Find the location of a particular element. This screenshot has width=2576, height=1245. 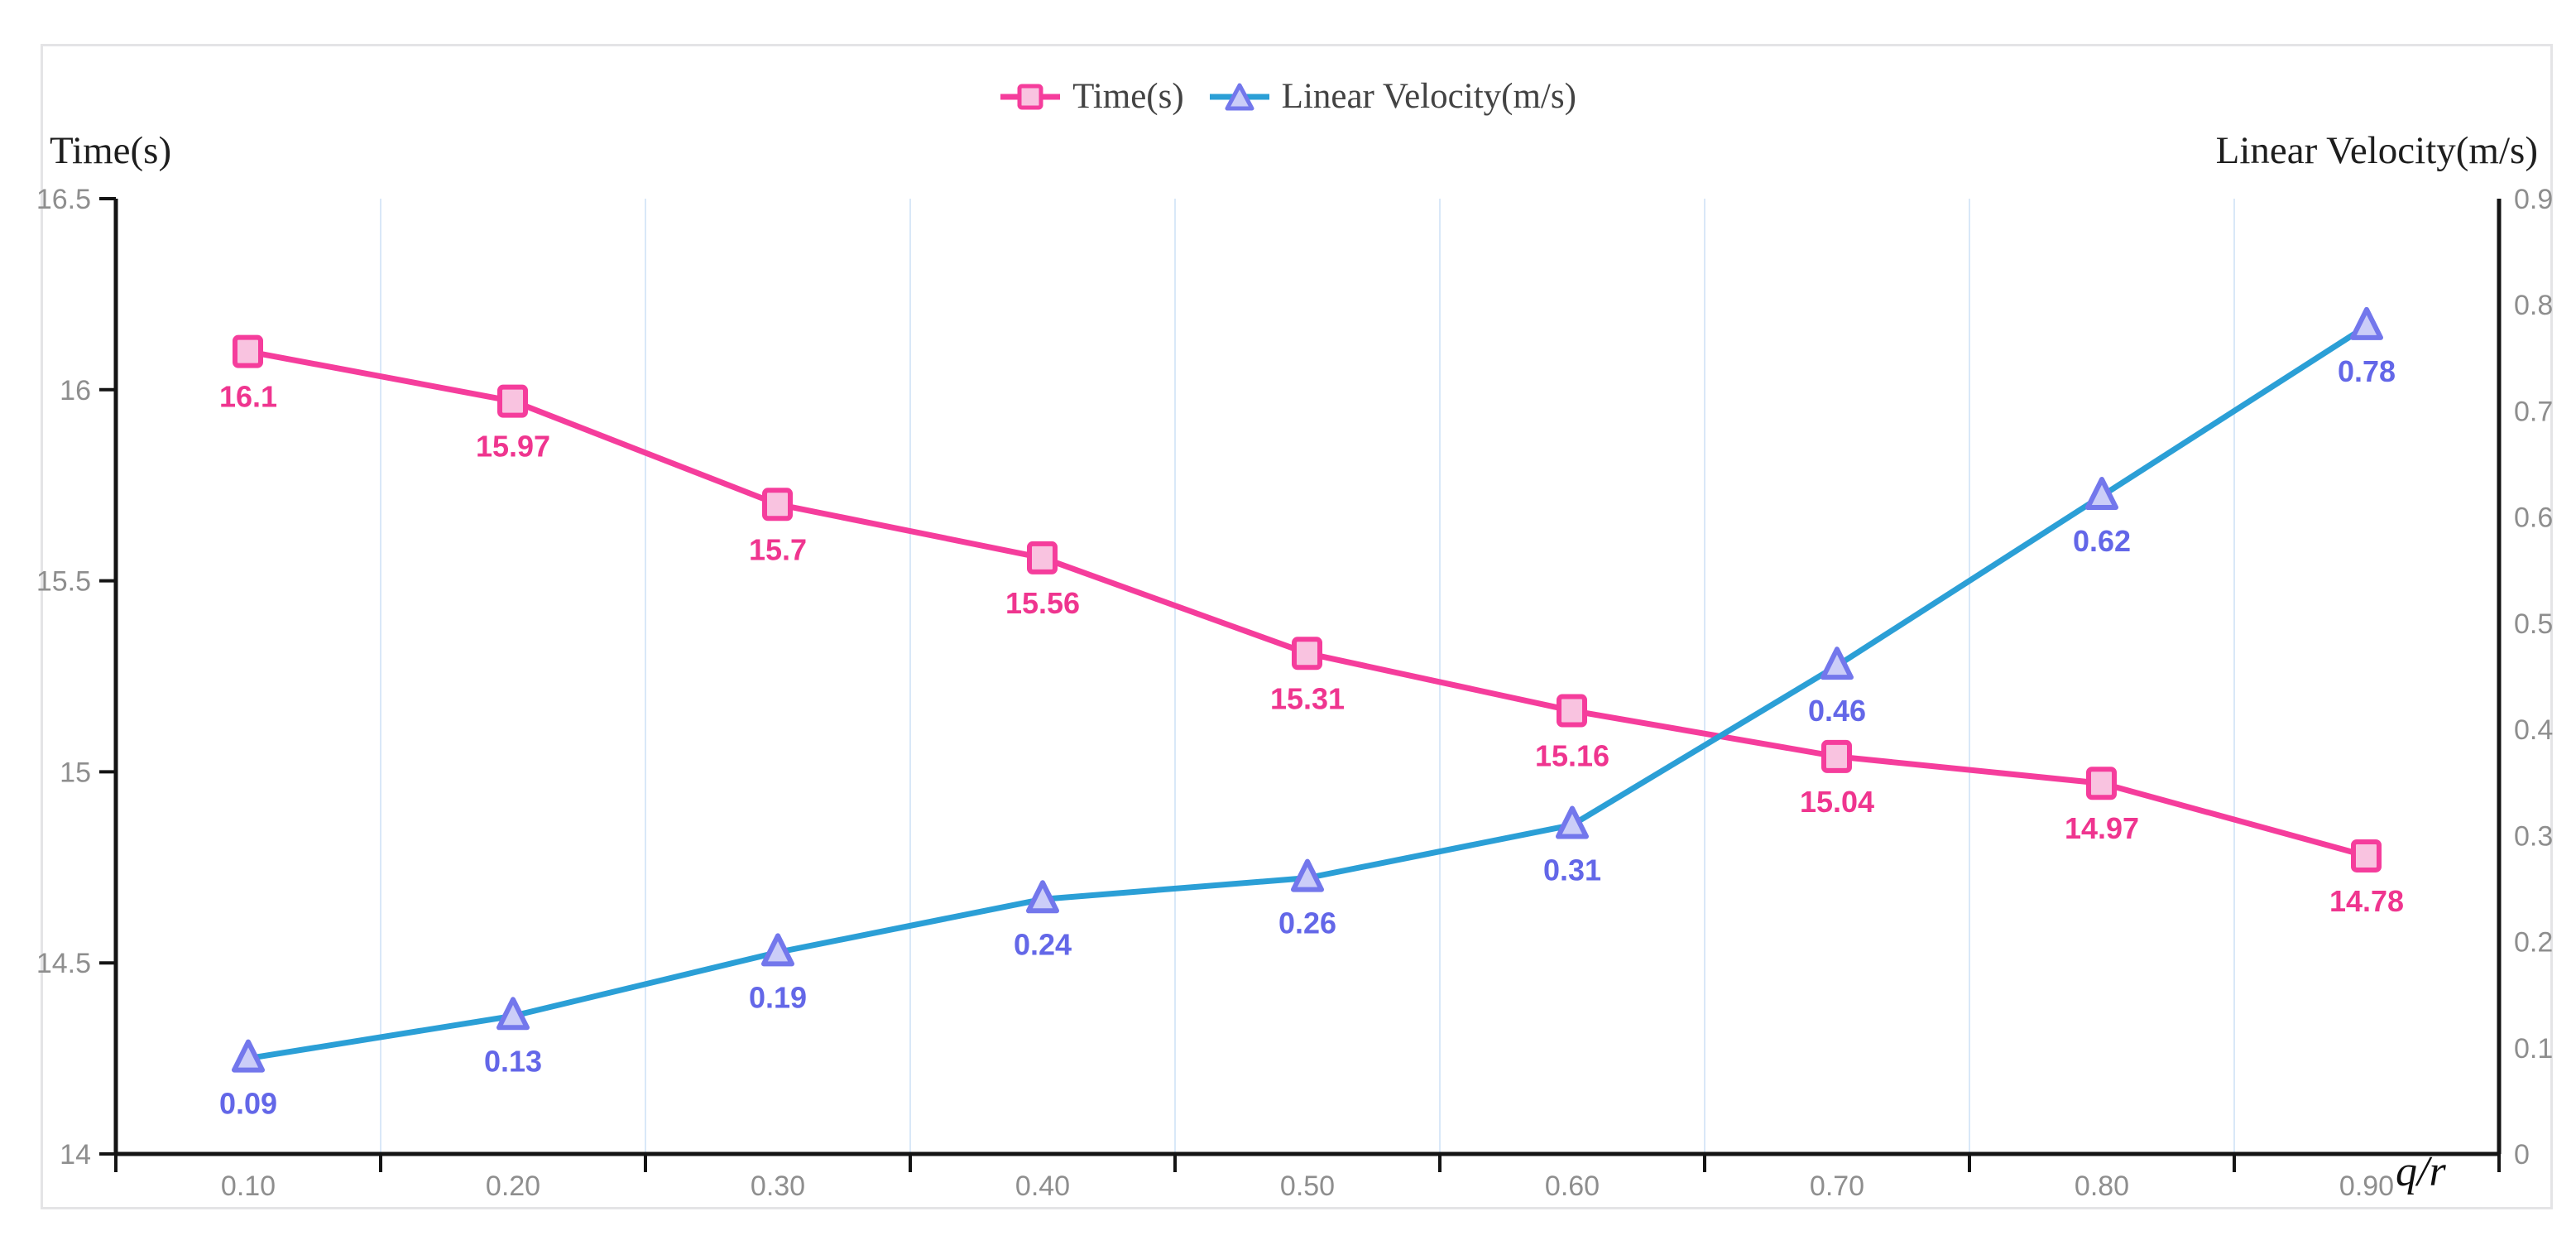

y-axis-left-tick-label: 15 is located at coordinates (76, 773).